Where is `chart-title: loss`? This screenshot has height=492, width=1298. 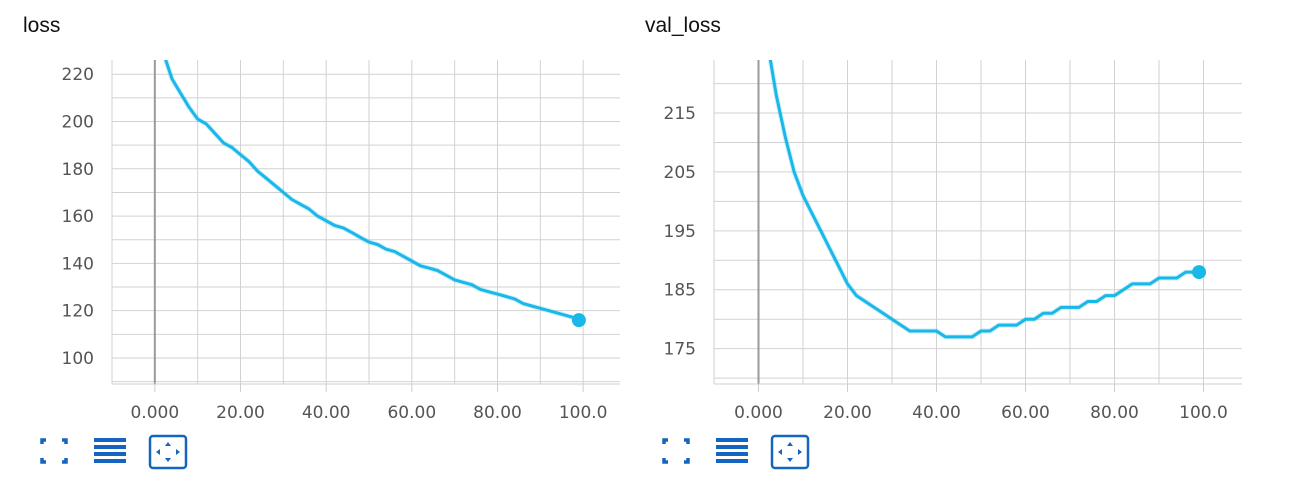
chart-title: loss is located at coordinates (42, 25).